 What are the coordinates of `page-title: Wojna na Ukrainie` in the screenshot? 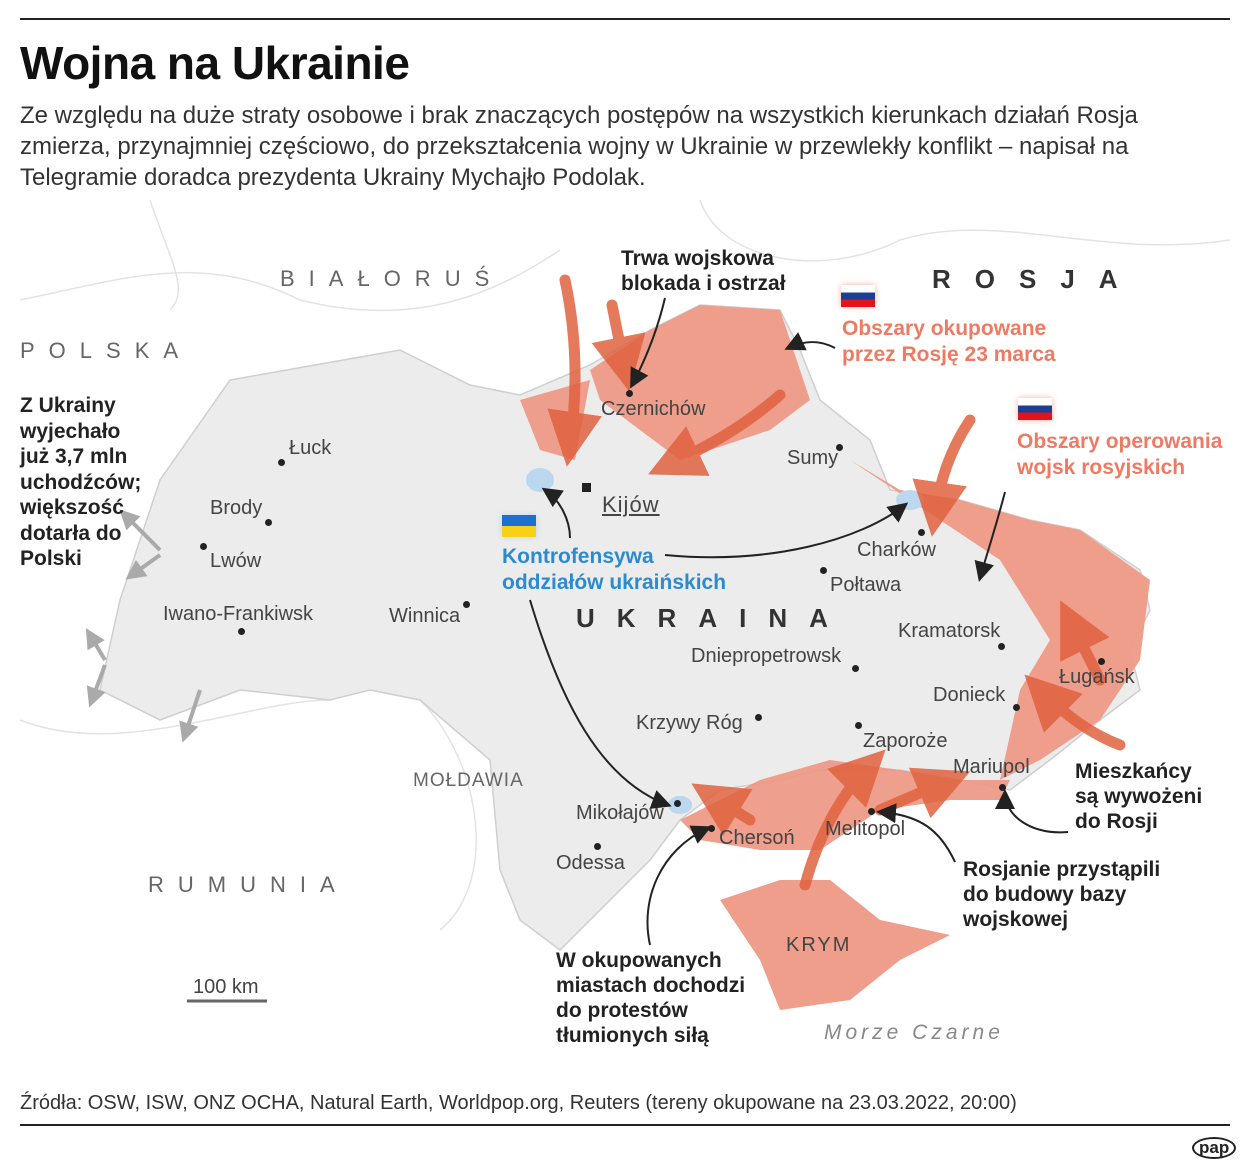 It's located at (215, 63).